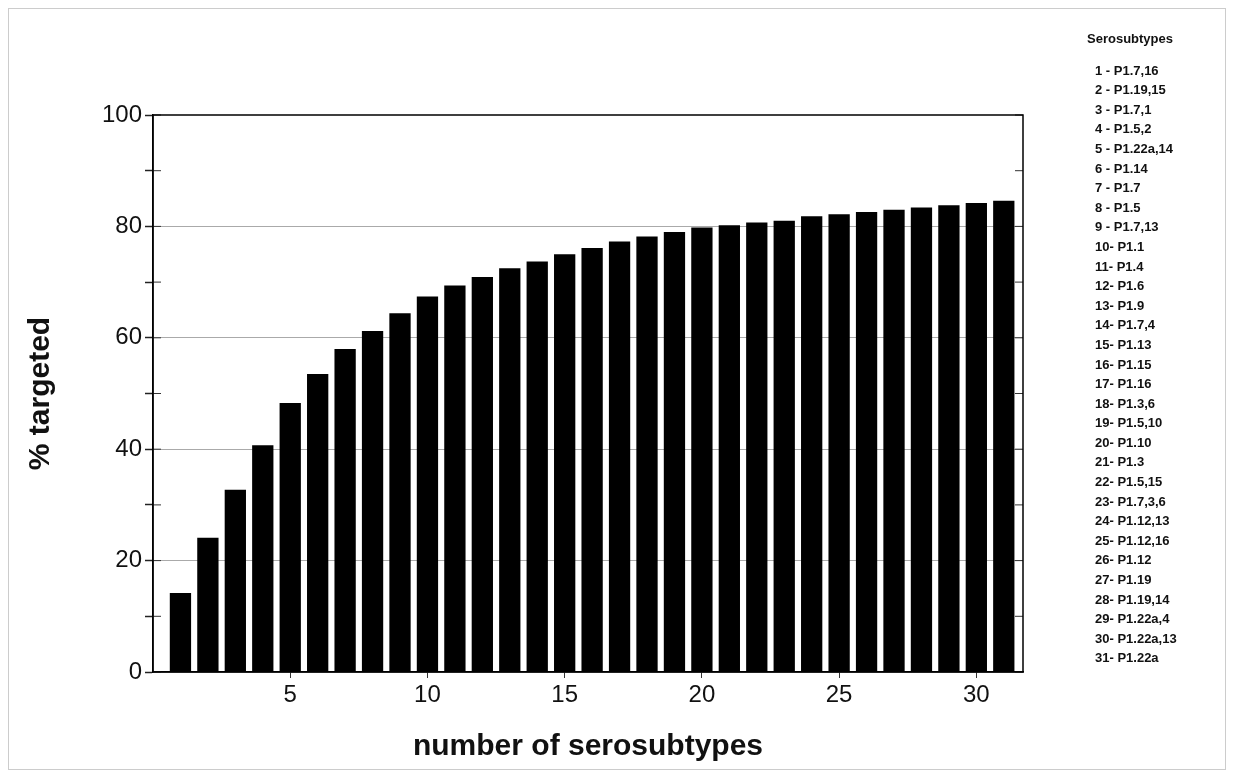  What do you see at coordinates (588, 745) in the screenshot?
I see `x-axis-title: number of serosubtypes` at bounding box center [588, 745].